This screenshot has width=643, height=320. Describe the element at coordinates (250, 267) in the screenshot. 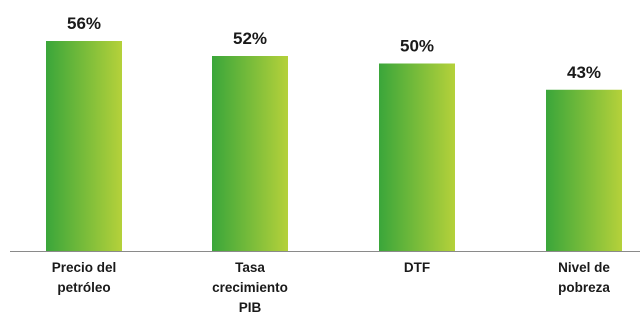

I see `category-label-line: Tasa` at that location.